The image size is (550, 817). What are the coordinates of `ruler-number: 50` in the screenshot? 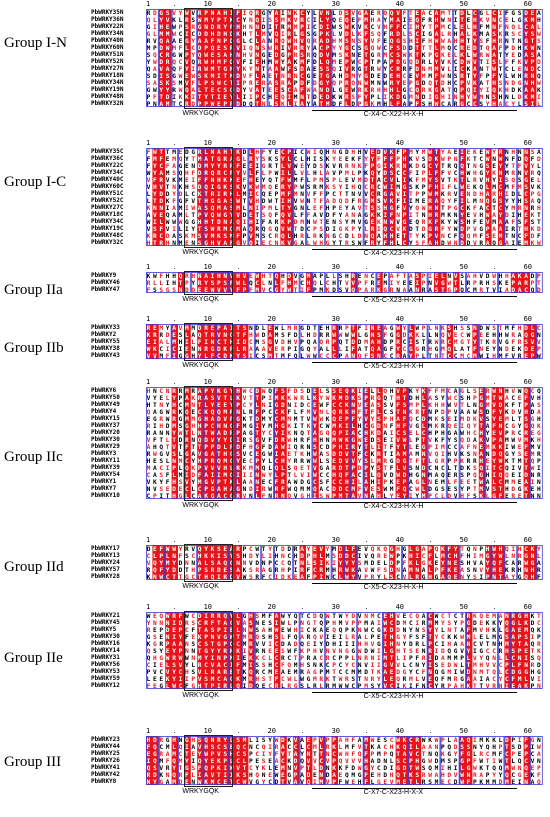 It's located at (464, 731).